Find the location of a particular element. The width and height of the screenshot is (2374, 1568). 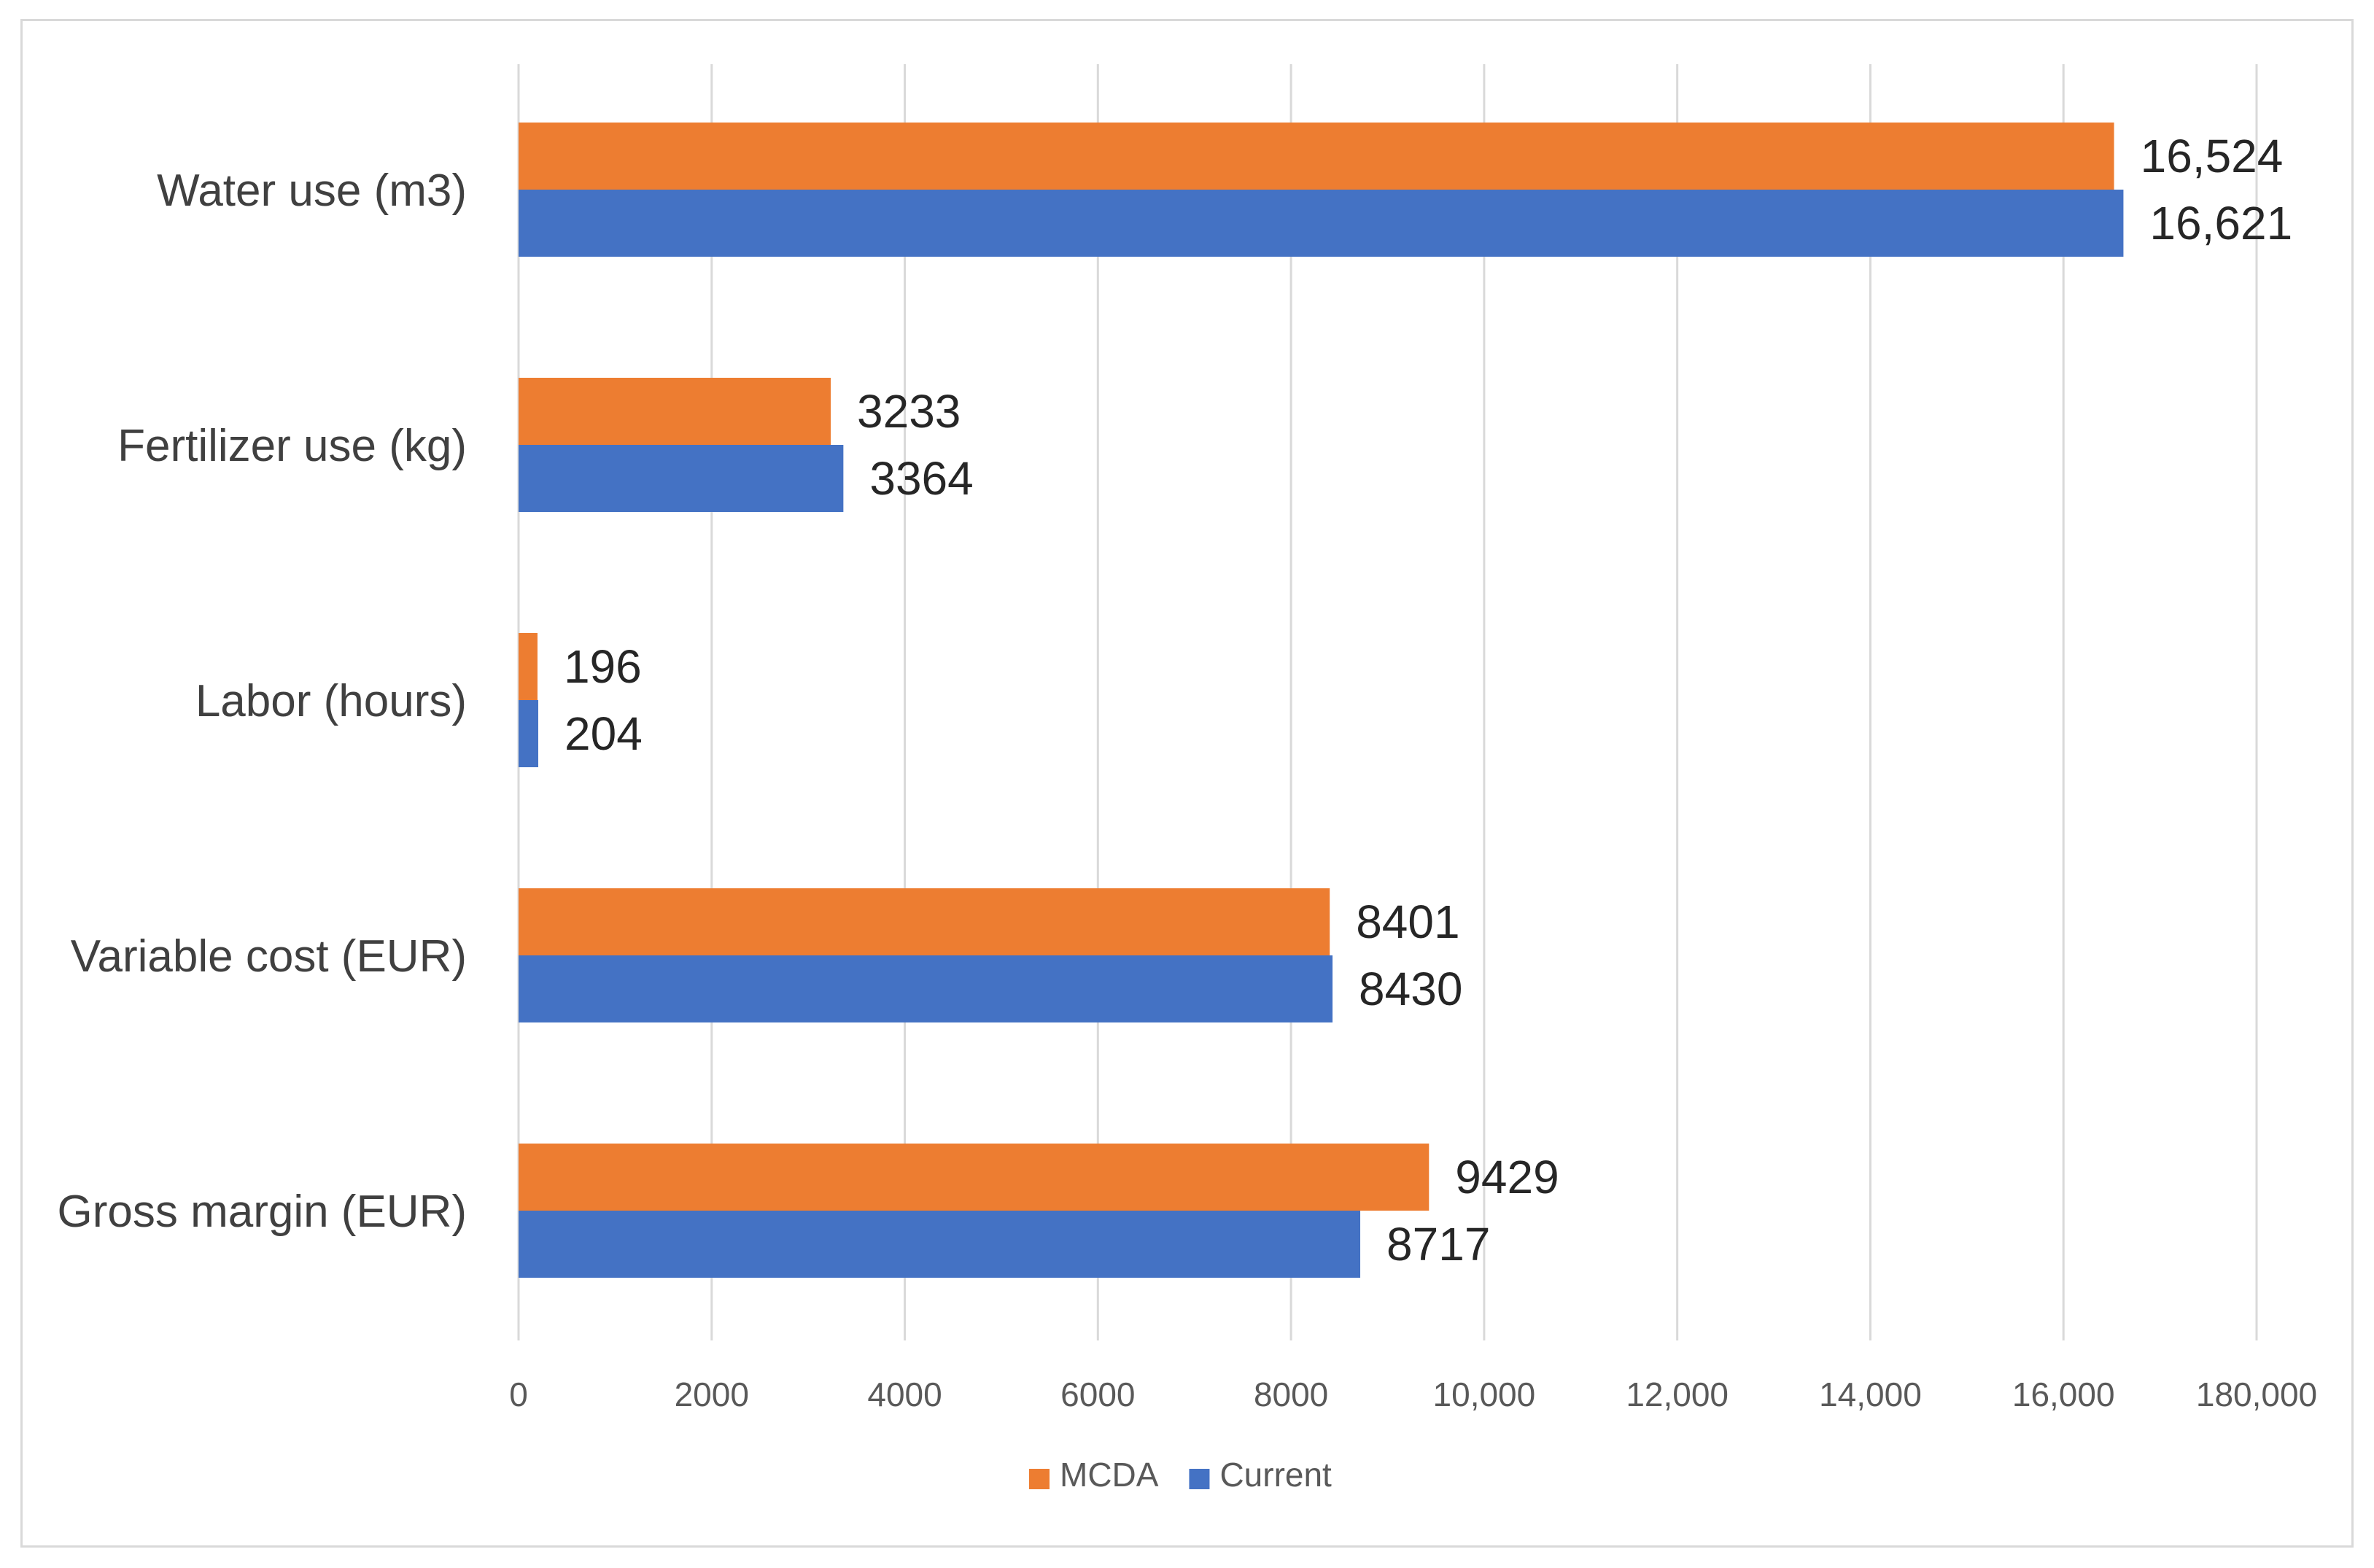

data-label-mcda: 16,524 is located at coordinates (2212, 156).